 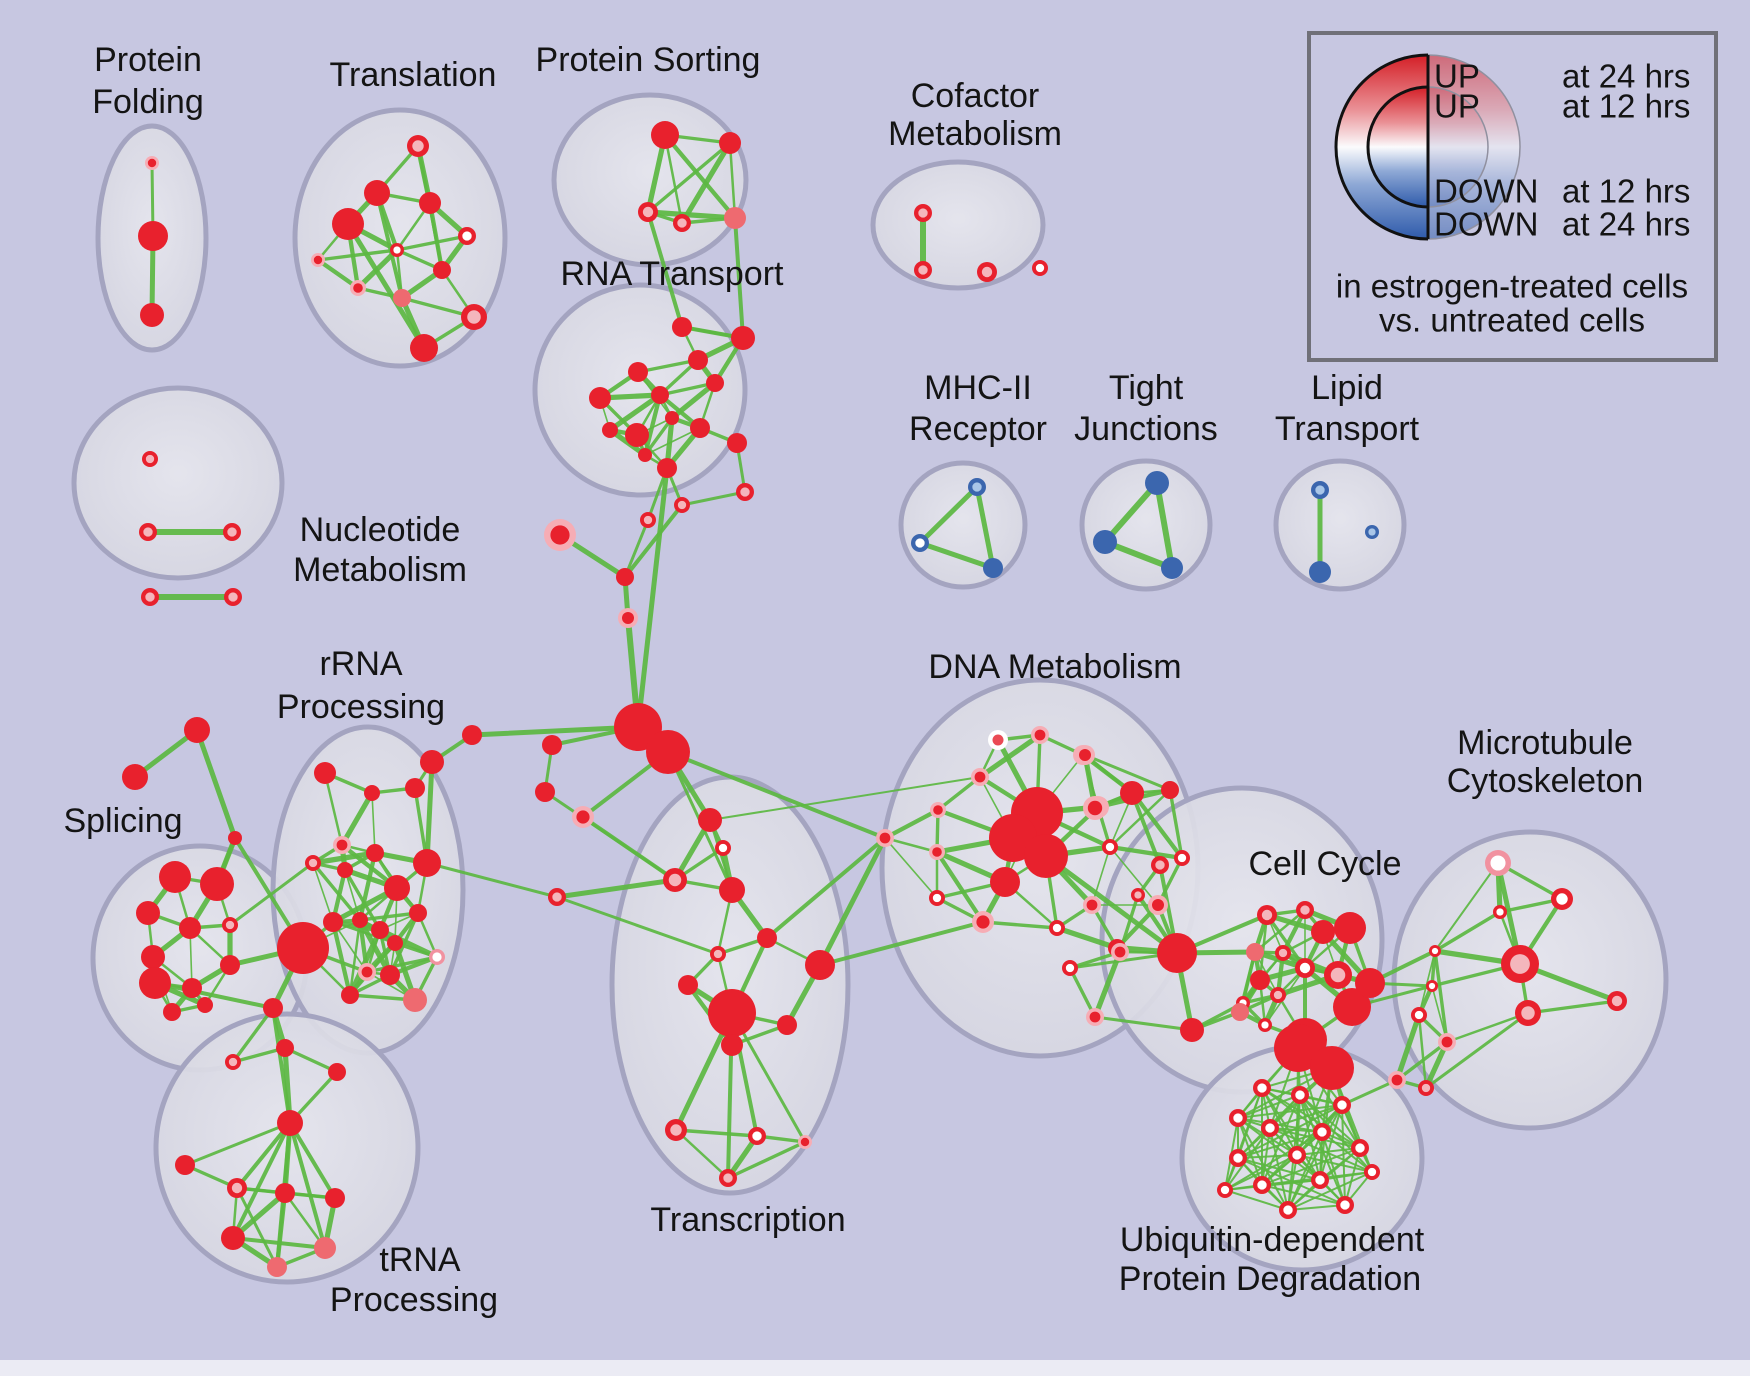 What do you see at coordinates (1340, 525) in the screenshot?
I see `cluster-ellipse-lipid` at bounding box center [1340, 525].